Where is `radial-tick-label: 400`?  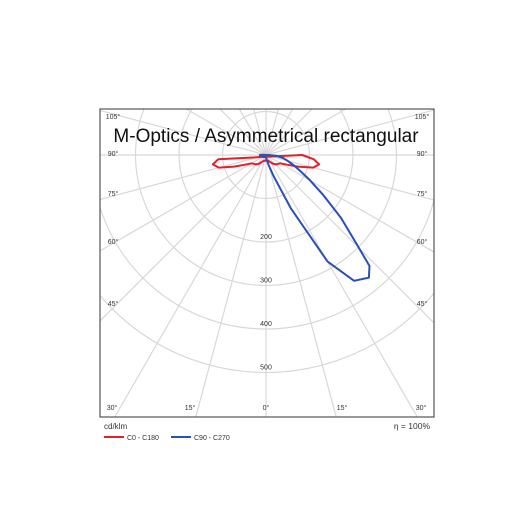 radial-tick-label: 400 is located at coordinates (266, 324).